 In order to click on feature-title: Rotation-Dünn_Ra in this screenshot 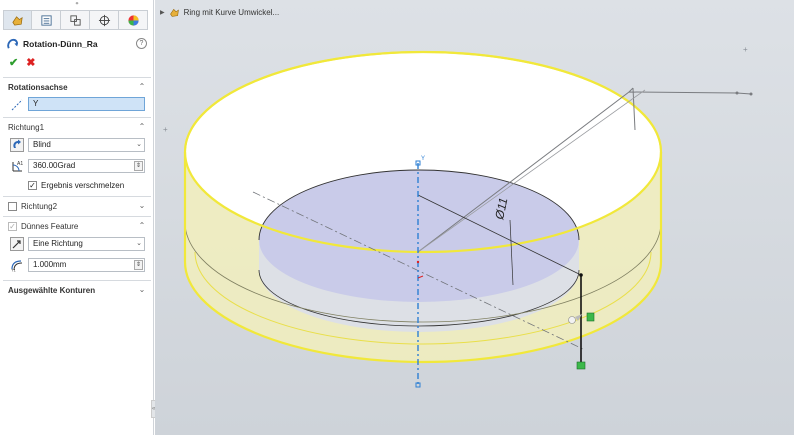, I will do `click(60, 44)`.